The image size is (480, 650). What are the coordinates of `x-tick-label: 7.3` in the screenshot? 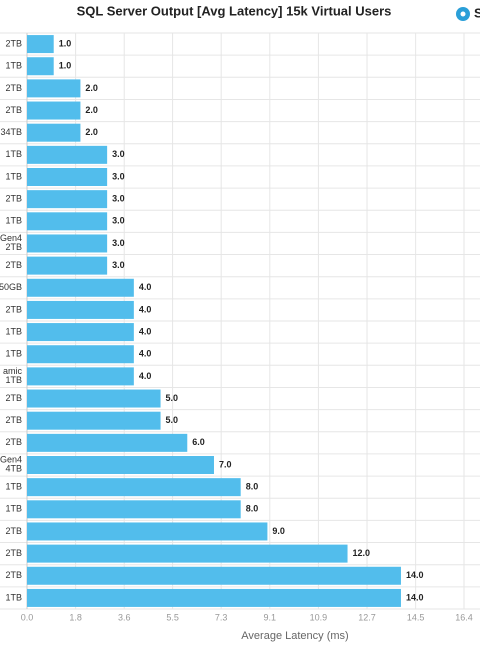 It's located at (221, 617).